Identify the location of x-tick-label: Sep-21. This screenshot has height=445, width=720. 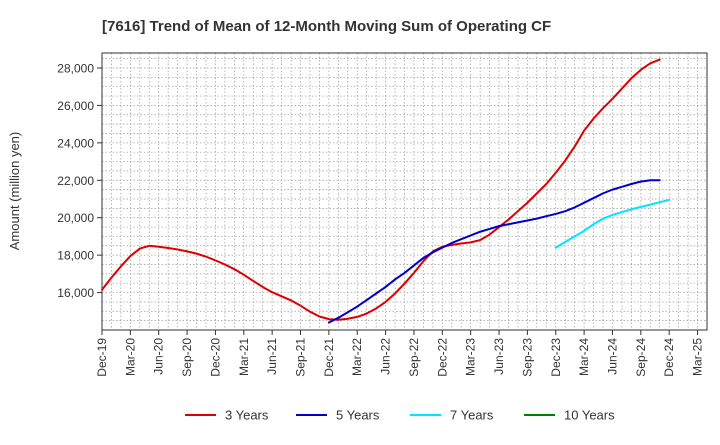
(301, 357).